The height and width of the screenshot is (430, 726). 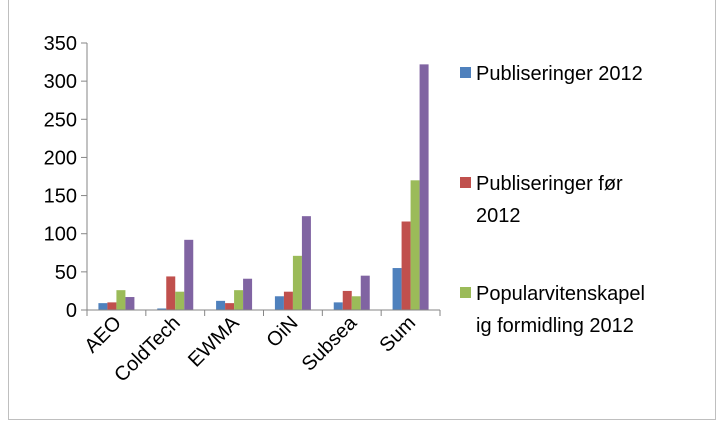 What do you see at coordinates (498, 216) in the screenshot?
I see `legend-label: 2012` at bounding box center [498, 216].